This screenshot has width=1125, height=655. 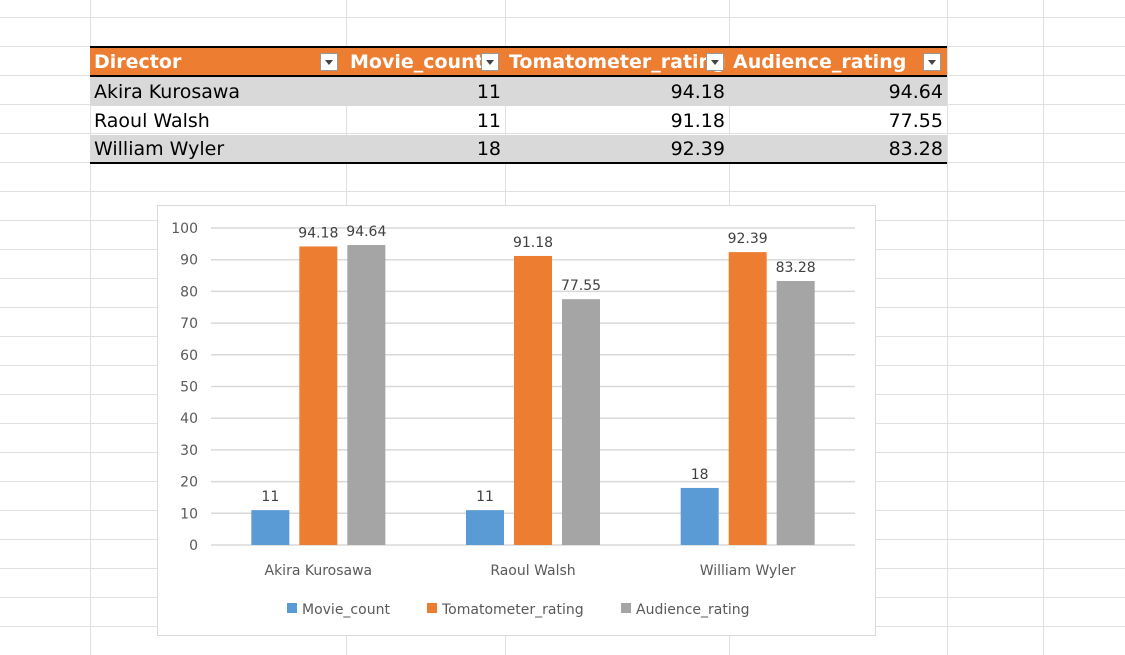 I want to click on cell-tomatometer: 94.18, so click(x=697, y=91).